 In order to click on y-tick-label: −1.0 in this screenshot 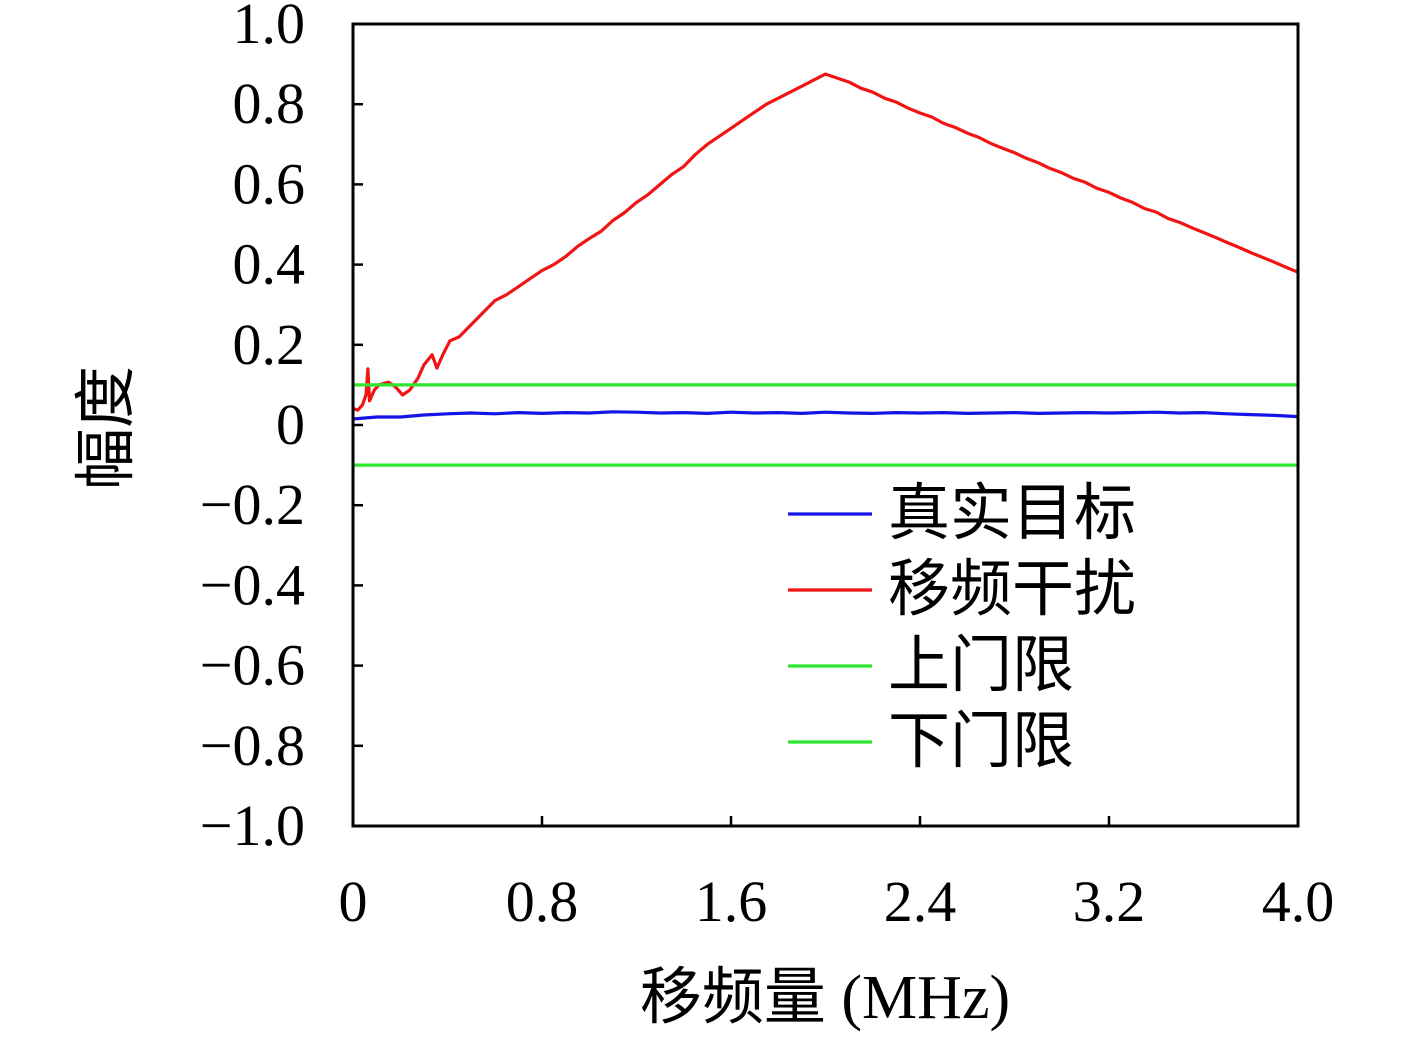, I will do `click(252, 825)`.